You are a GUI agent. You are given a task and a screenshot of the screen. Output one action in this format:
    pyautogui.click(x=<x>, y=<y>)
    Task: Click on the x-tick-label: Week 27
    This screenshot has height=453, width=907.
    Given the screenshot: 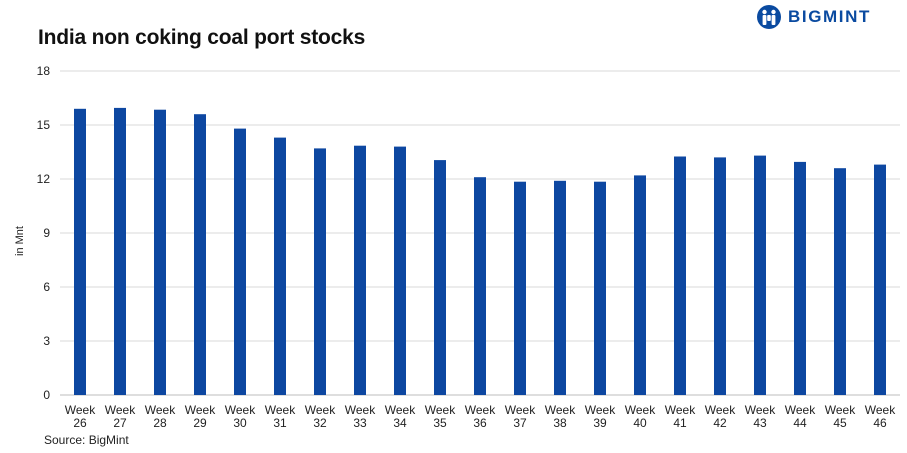 What is the action you would take?
    pyautogui.click(x=120, y=416)
    